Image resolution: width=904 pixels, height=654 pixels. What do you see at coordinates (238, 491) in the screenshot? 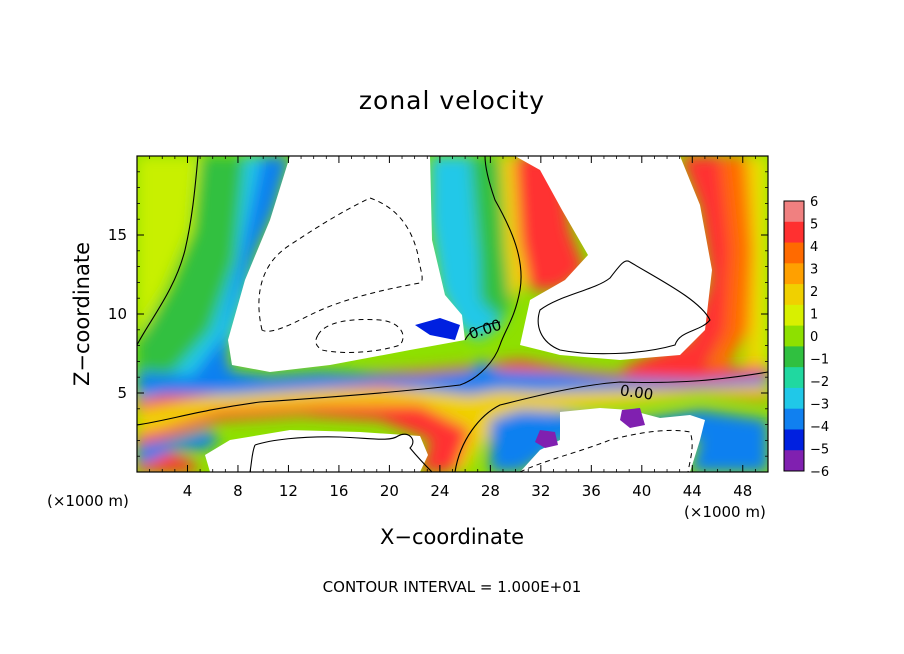
I see `x-tick-label: 8` at bounding box center [238, 491].